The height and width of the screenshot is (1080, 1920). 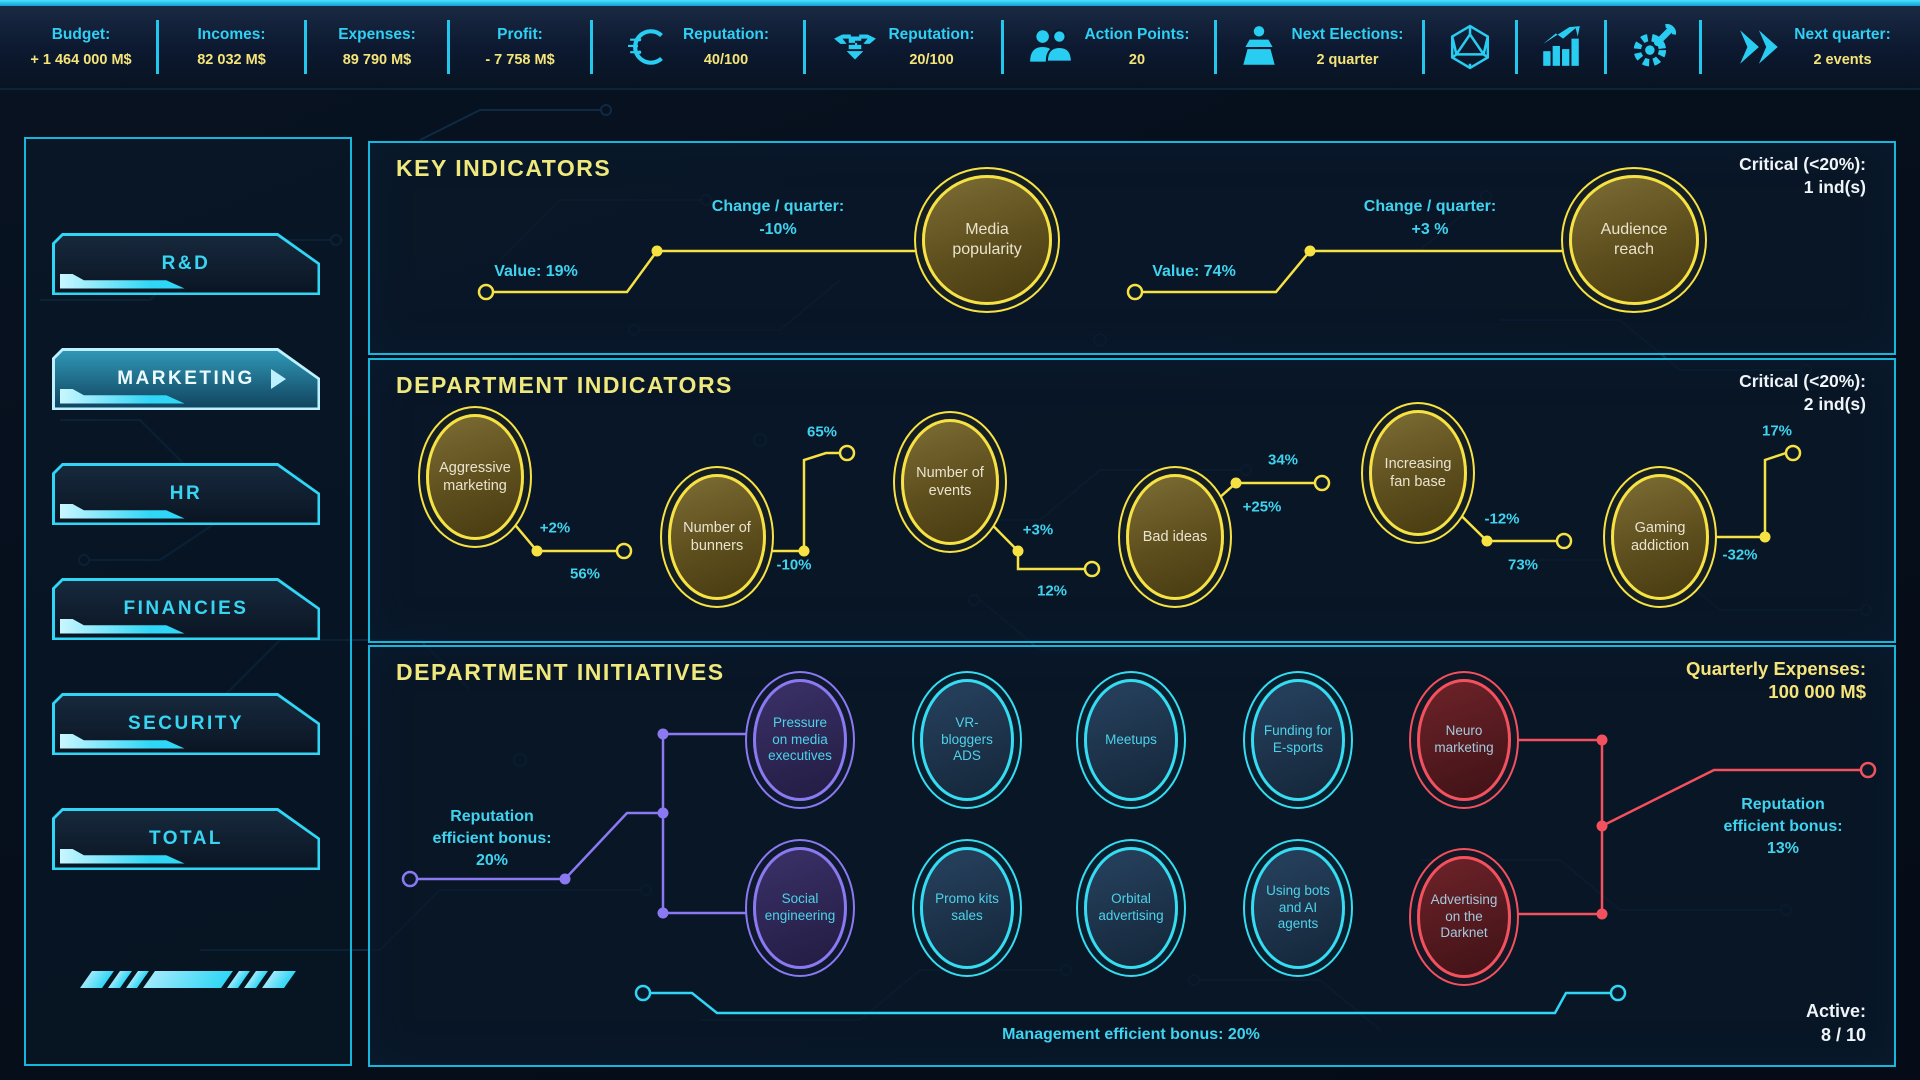 I want to click on panel-title: KEY INDICATORS, so click(x=504, y=168).